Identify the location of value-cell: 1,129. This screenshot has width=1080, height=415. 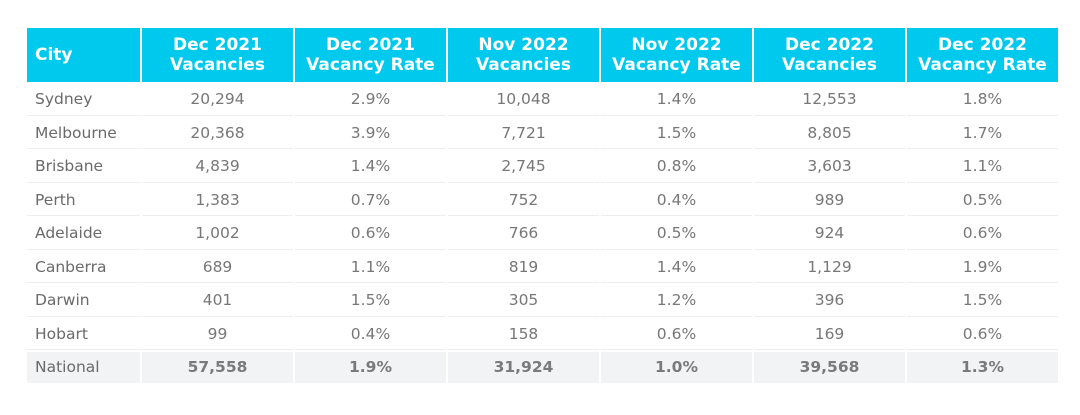
(829, 267).